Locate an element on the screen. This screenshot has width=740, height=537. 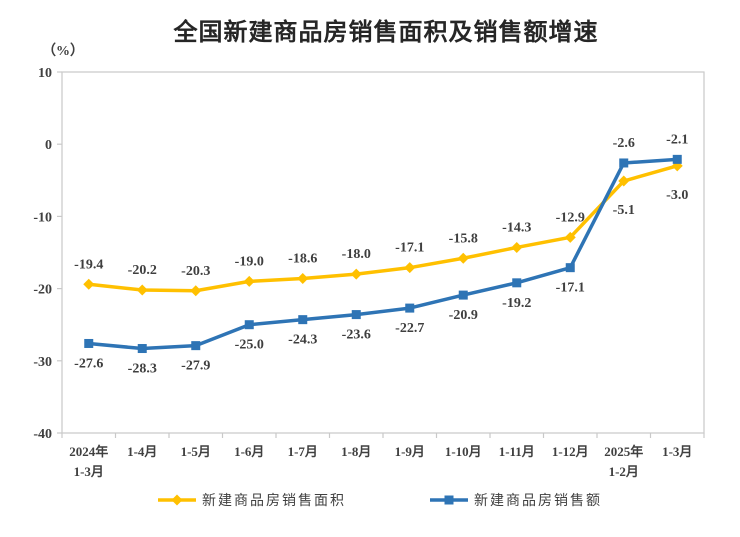
y-axis-label: -30 is located at coordinates (42, 362).